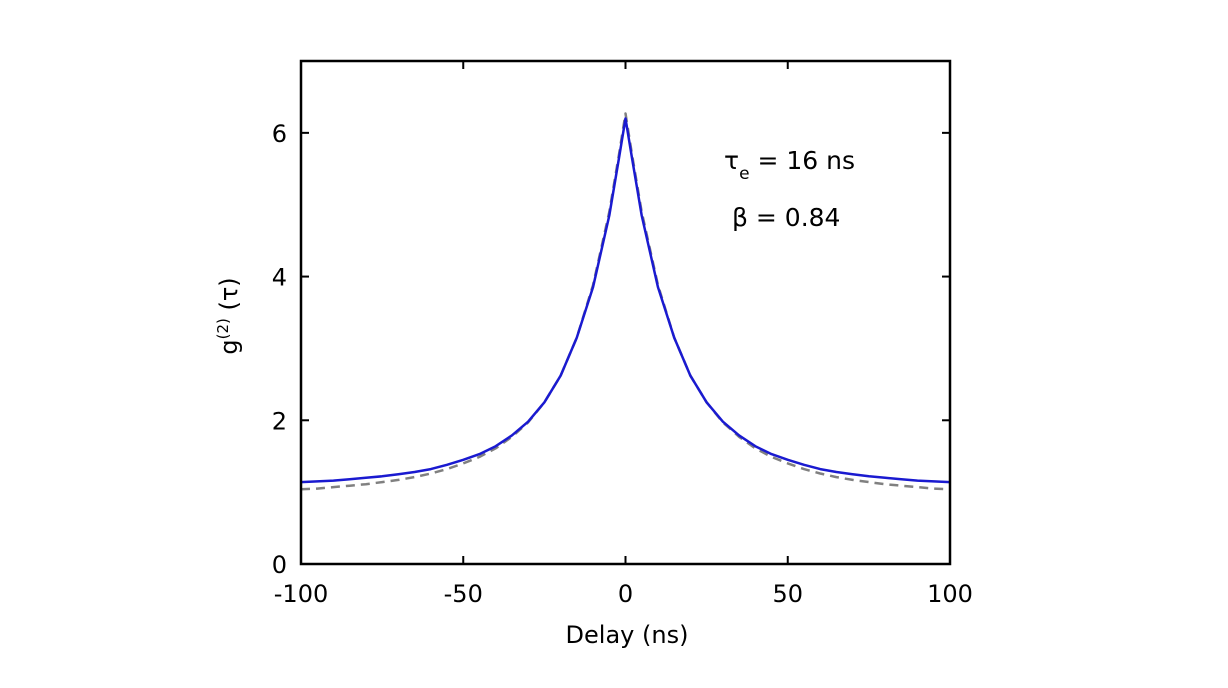 This screenshot has width=1228, height=688. Describe the element at coordinates (627, 635) in the screenshot. I see `x-axis-label: Delay (ns)` at that location.